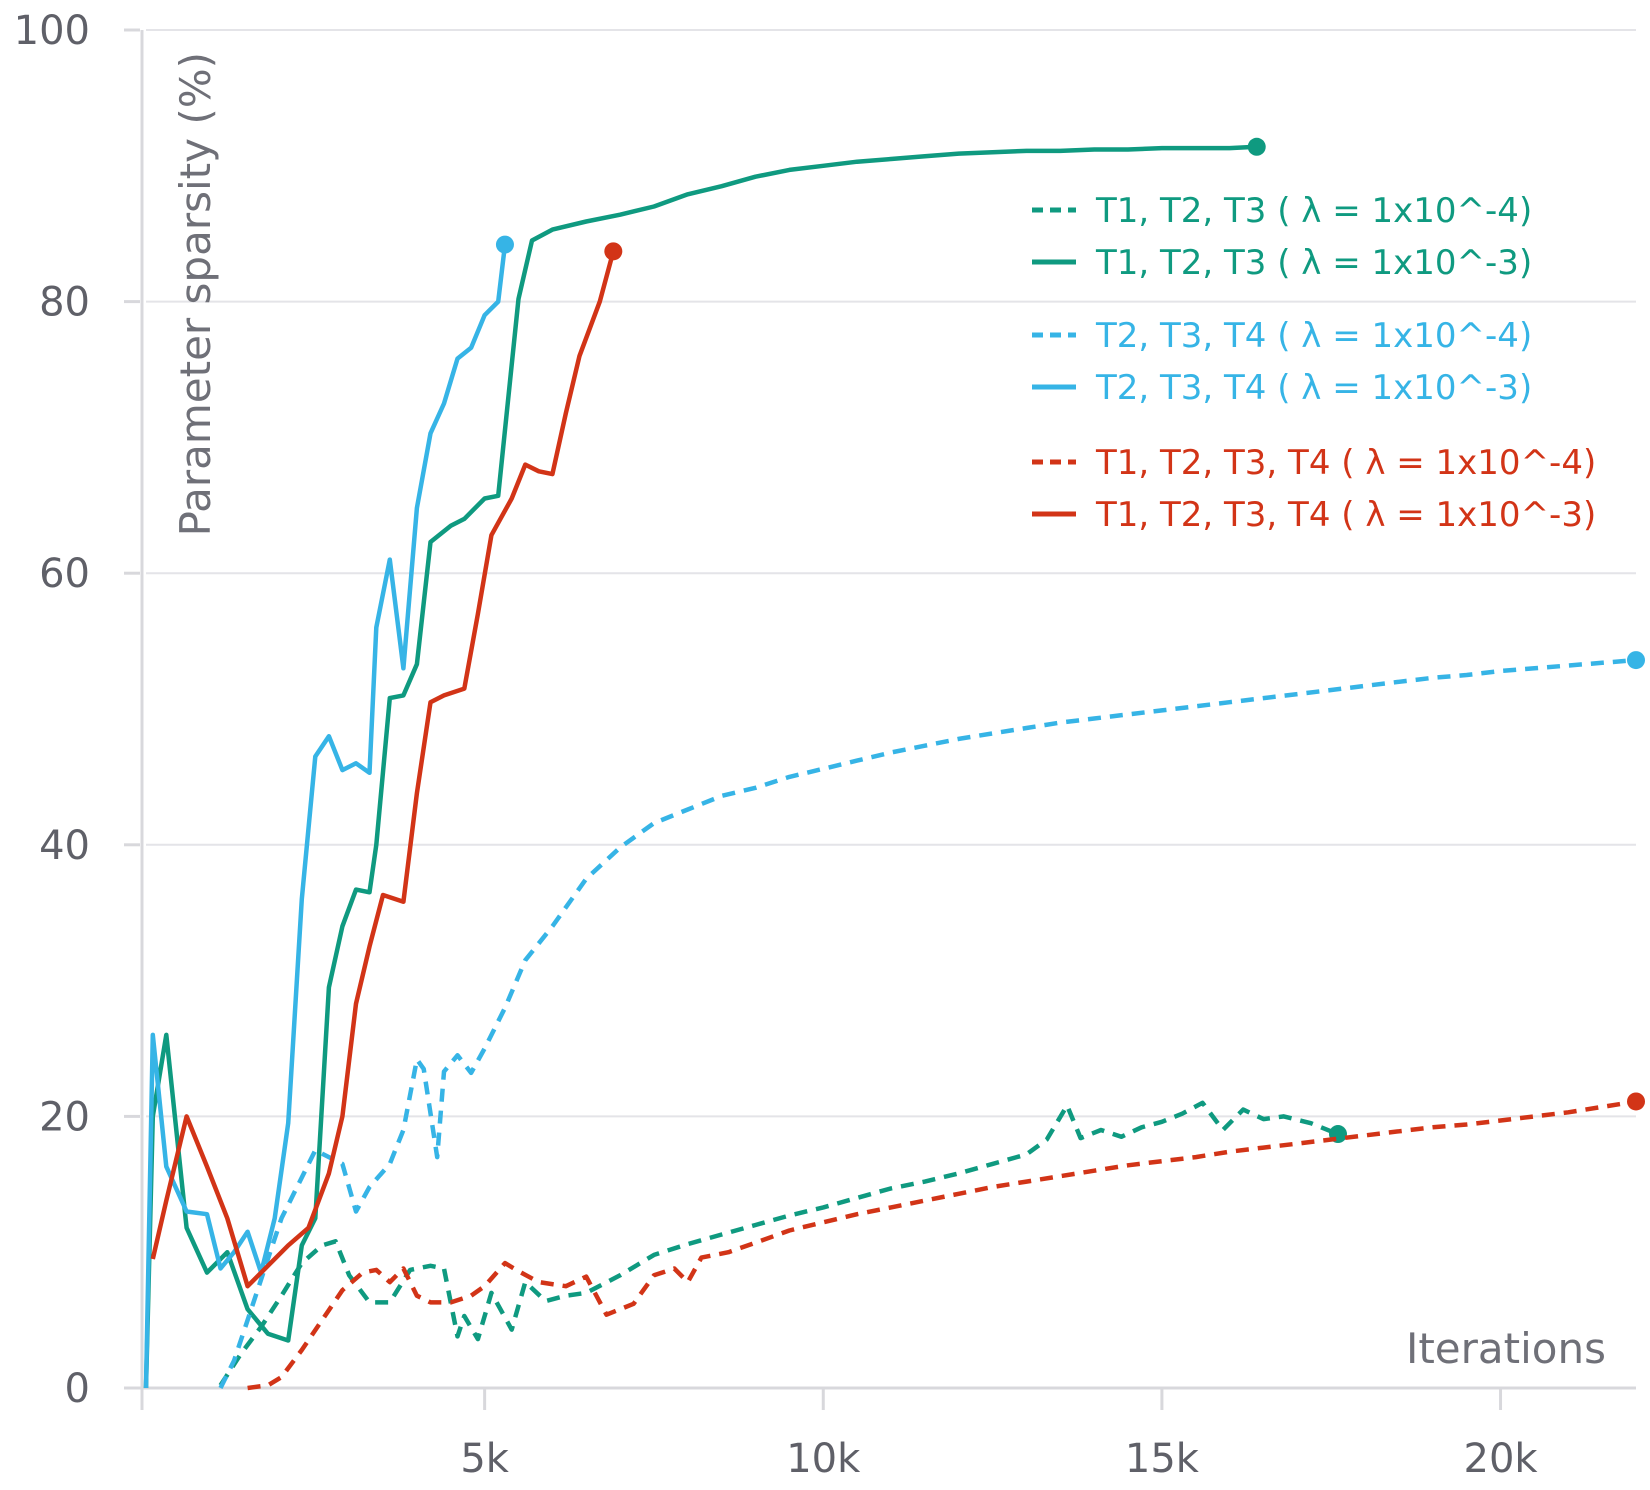  What do you see at coordinates (64, 1117) in the screenshot?
I see `y-tick-label: 20` at bounding box center [64, 1117].